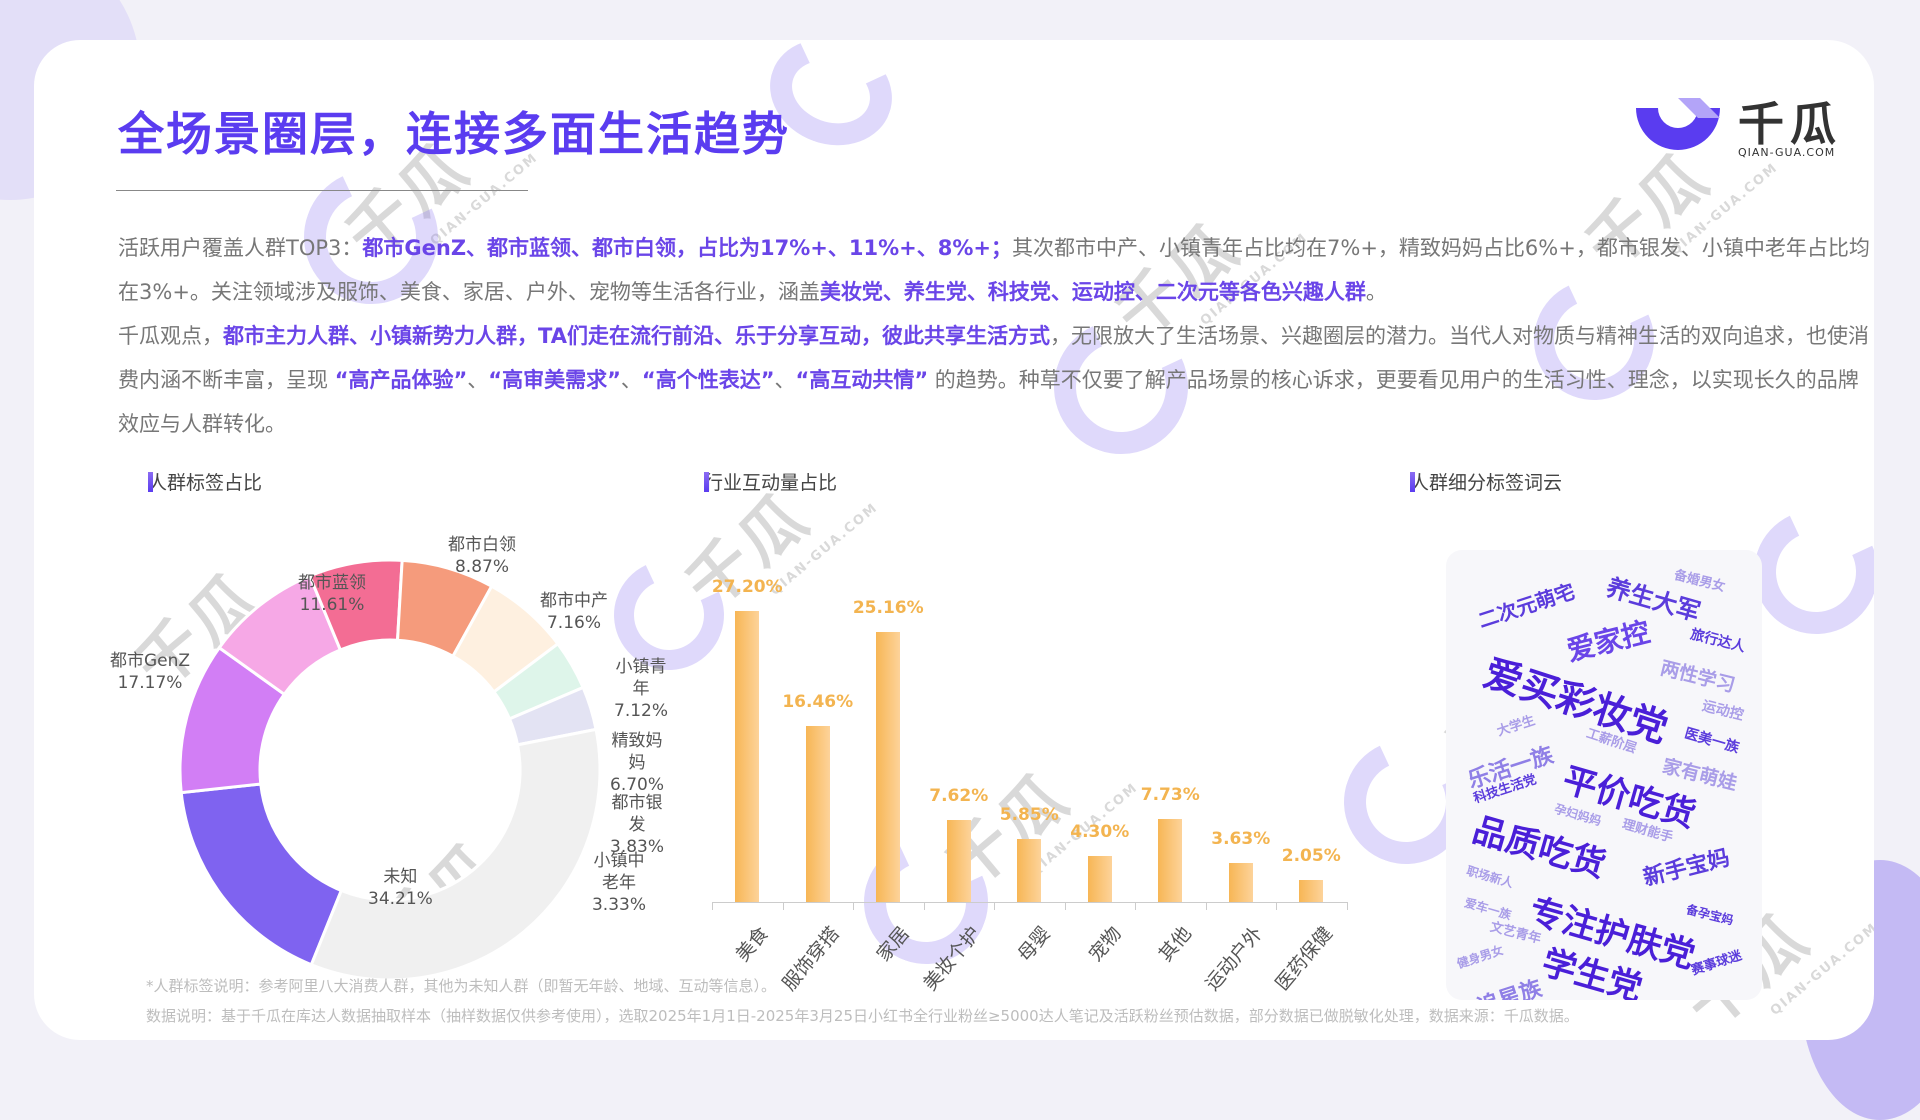 The height and width of the screenshot is (1120, 1920). I want to click on brand-logo: 千瓜 QIAN-GUA.COM, so click(1752, 129).